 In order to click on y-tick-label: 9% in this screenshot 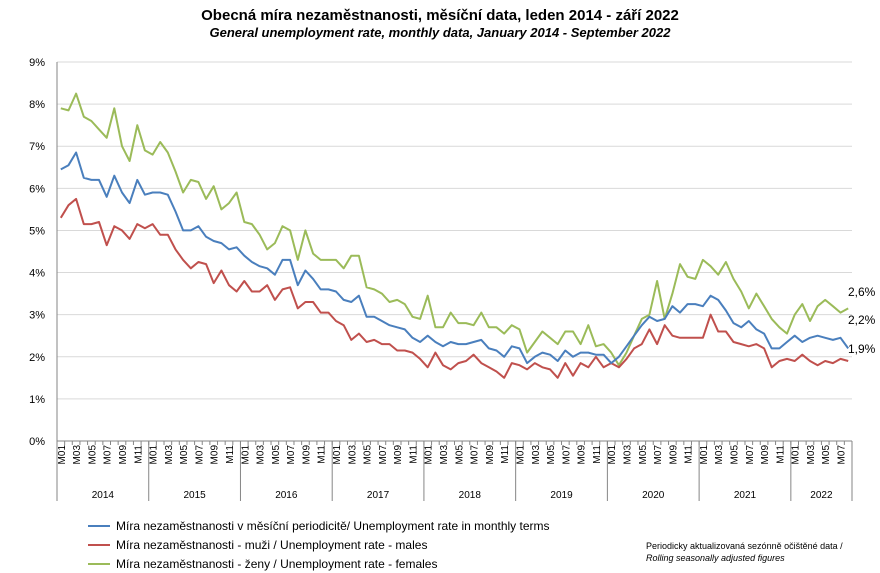, I will do `click(37, 63)`.